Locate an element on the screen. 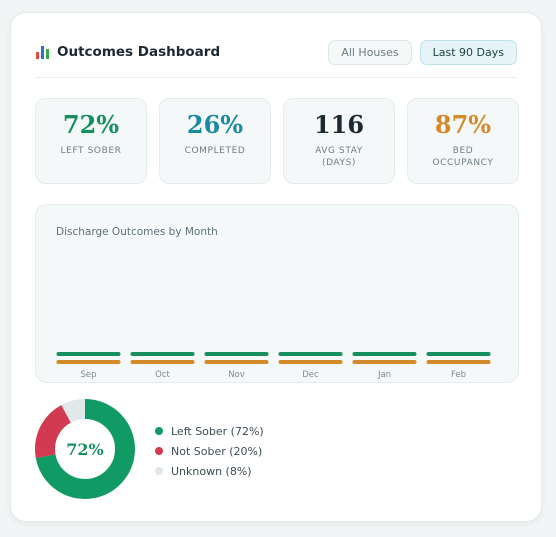  x-tick-label: Sep is located at coordinates (88, 375).